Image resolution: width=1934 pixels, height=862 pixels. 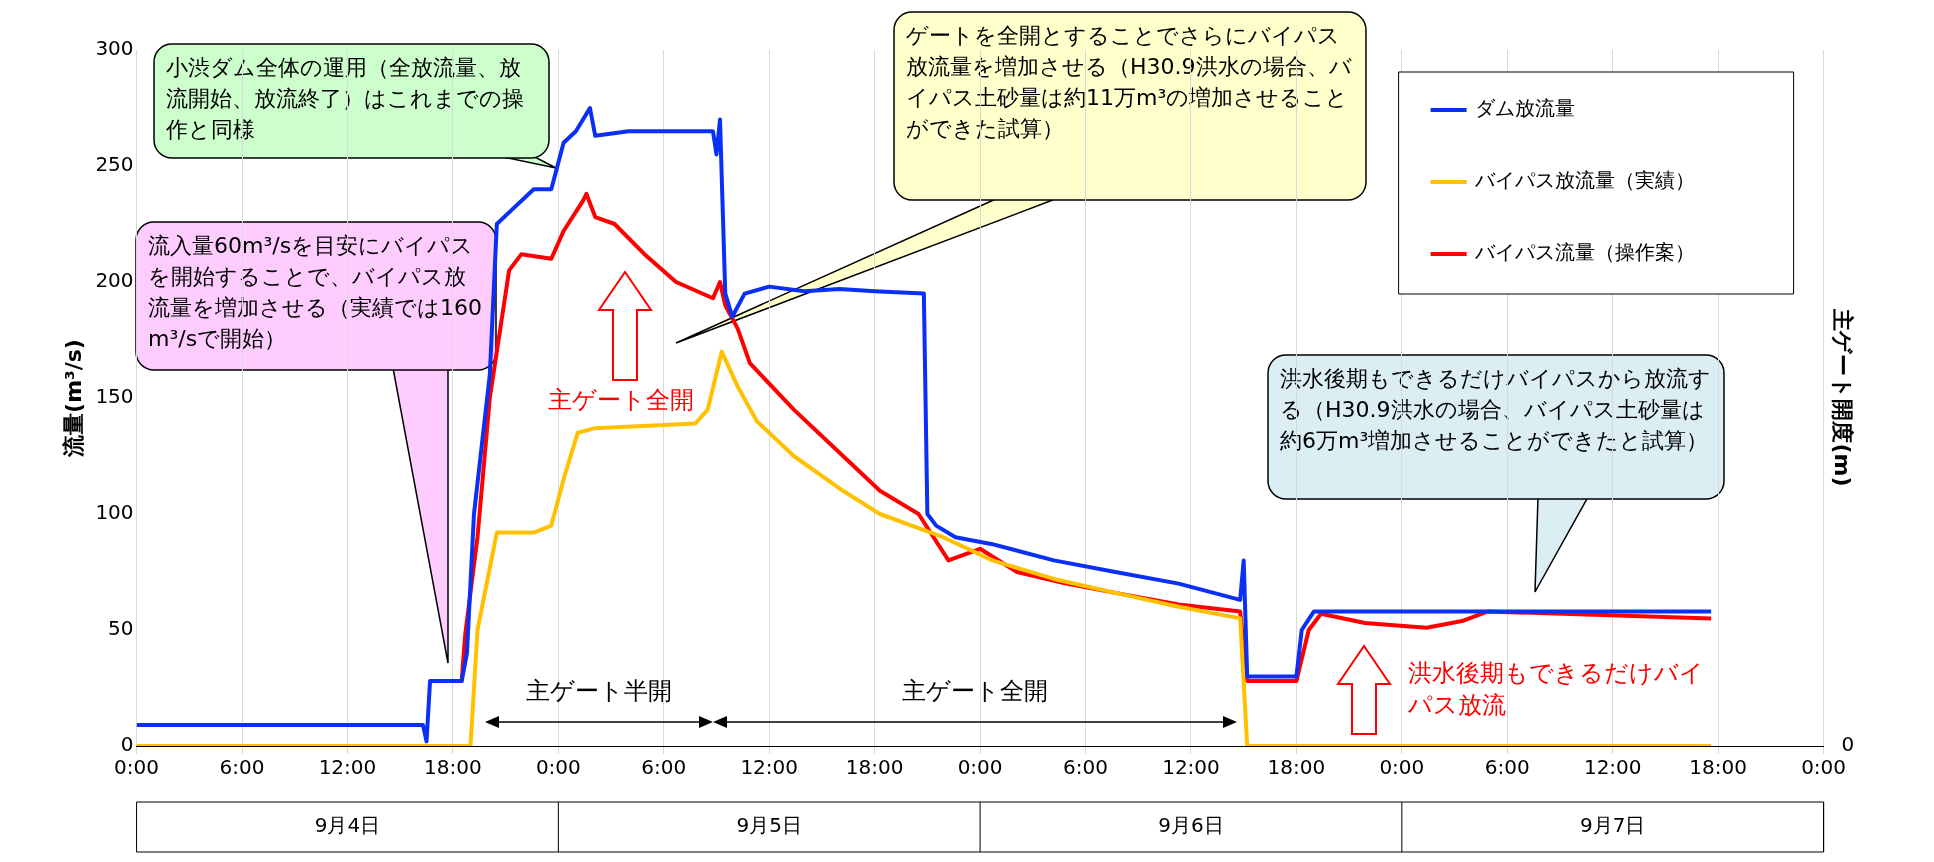 What do you see at coordinates (127, 744) in the screenshot?
I see `y-tick-label: 0` at bounding box center [127, 744].